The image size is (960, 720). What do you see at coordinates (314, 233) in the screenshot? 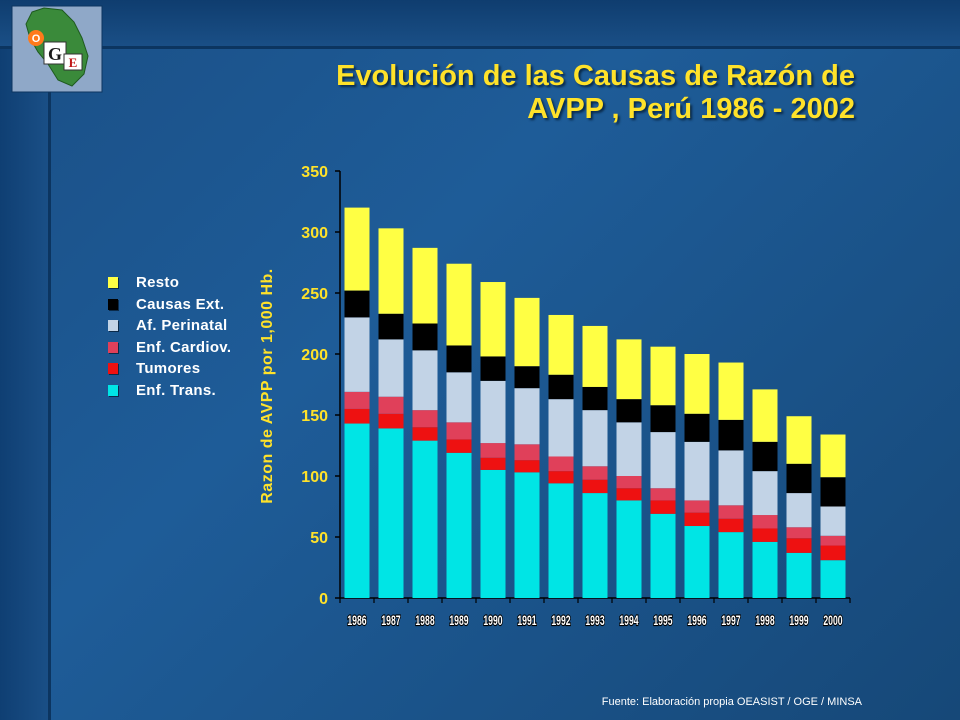
I see `y-tick-label: 300` at bounding box center [314, 233].